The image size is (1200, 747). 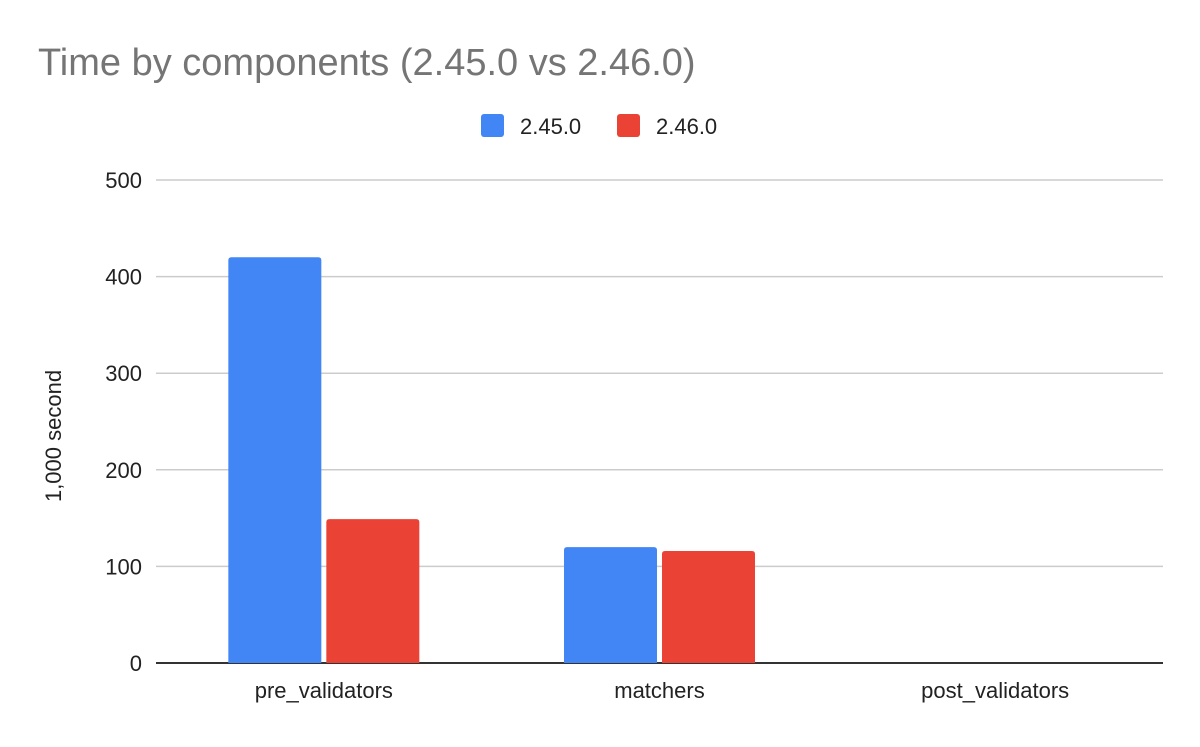 I want to click on y-tick-label: 100, so click(x=123, y=566).